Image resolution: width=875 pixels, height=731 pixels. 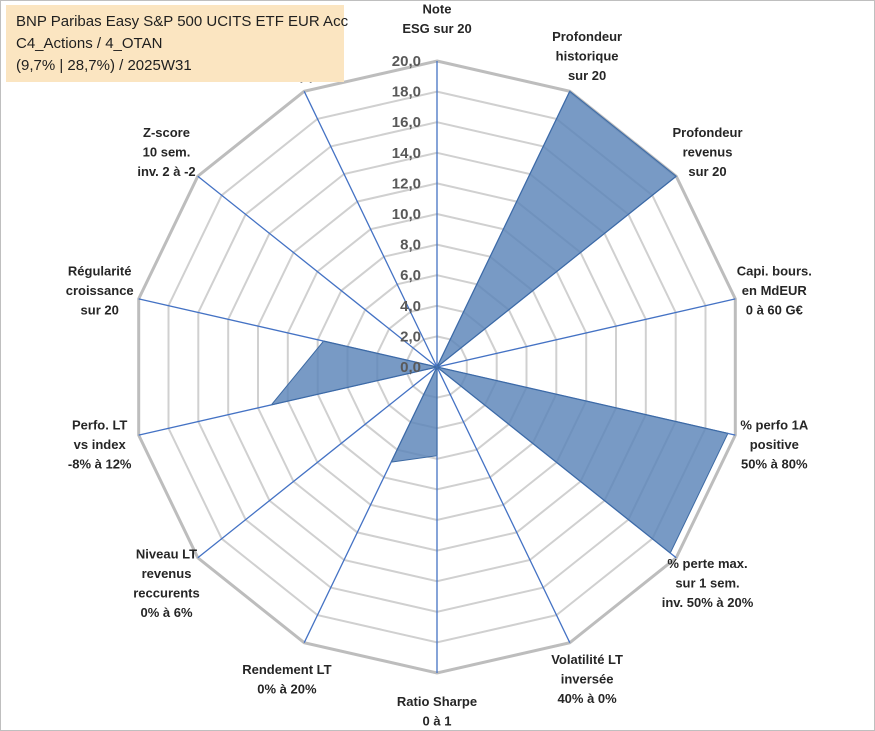 What do you see at coordinates (436, 28) in the screenshot?
I see `axis-label: ESG sur 20` at bounding box center [436, 28].